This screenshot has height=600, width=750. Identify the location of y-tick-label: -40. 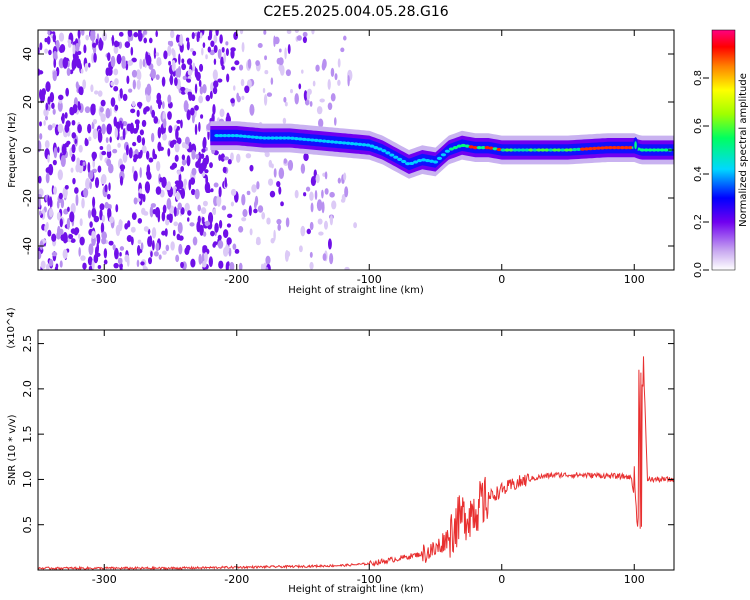
(27, 246).